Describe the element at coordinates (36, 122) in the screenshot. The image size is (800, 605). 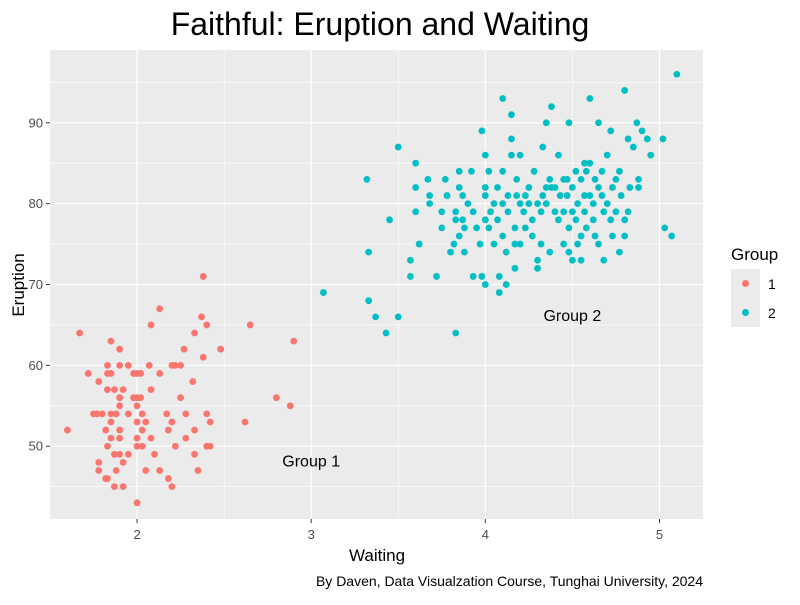
I see `y-tick-label: 90` at that location.